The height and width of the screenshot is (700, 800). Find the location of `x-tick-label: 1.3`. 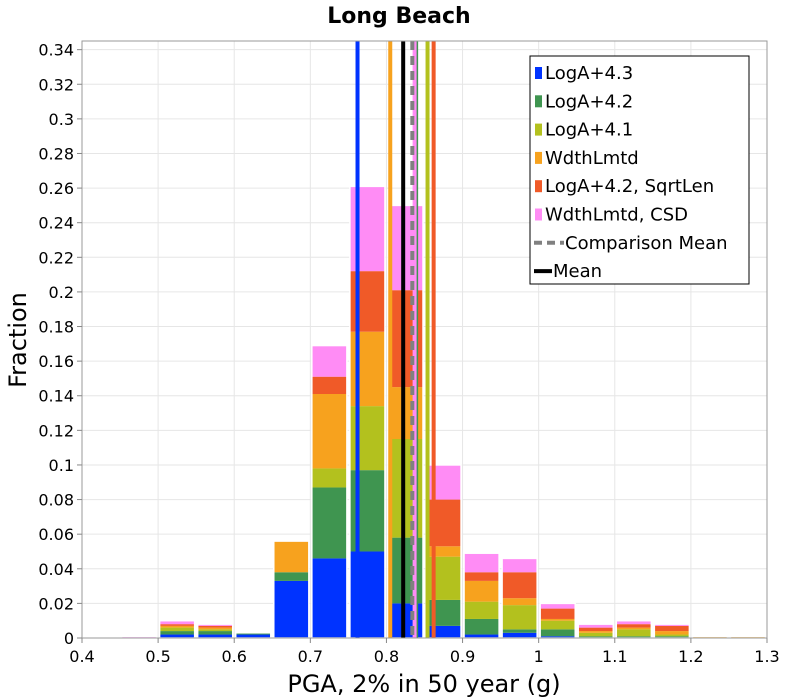

x-tick-label: 1.3 is located at coordinates (766, 656).